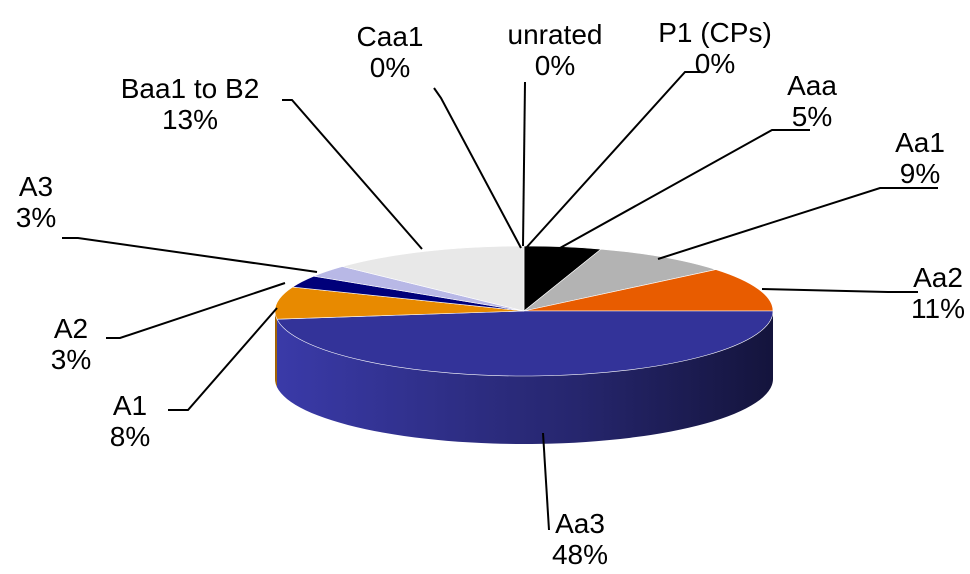  What do you see at coordinates (580, 523) in the screenshot?
I see `slice-label-aa3: Aa3` at bounding box center [580, 523].